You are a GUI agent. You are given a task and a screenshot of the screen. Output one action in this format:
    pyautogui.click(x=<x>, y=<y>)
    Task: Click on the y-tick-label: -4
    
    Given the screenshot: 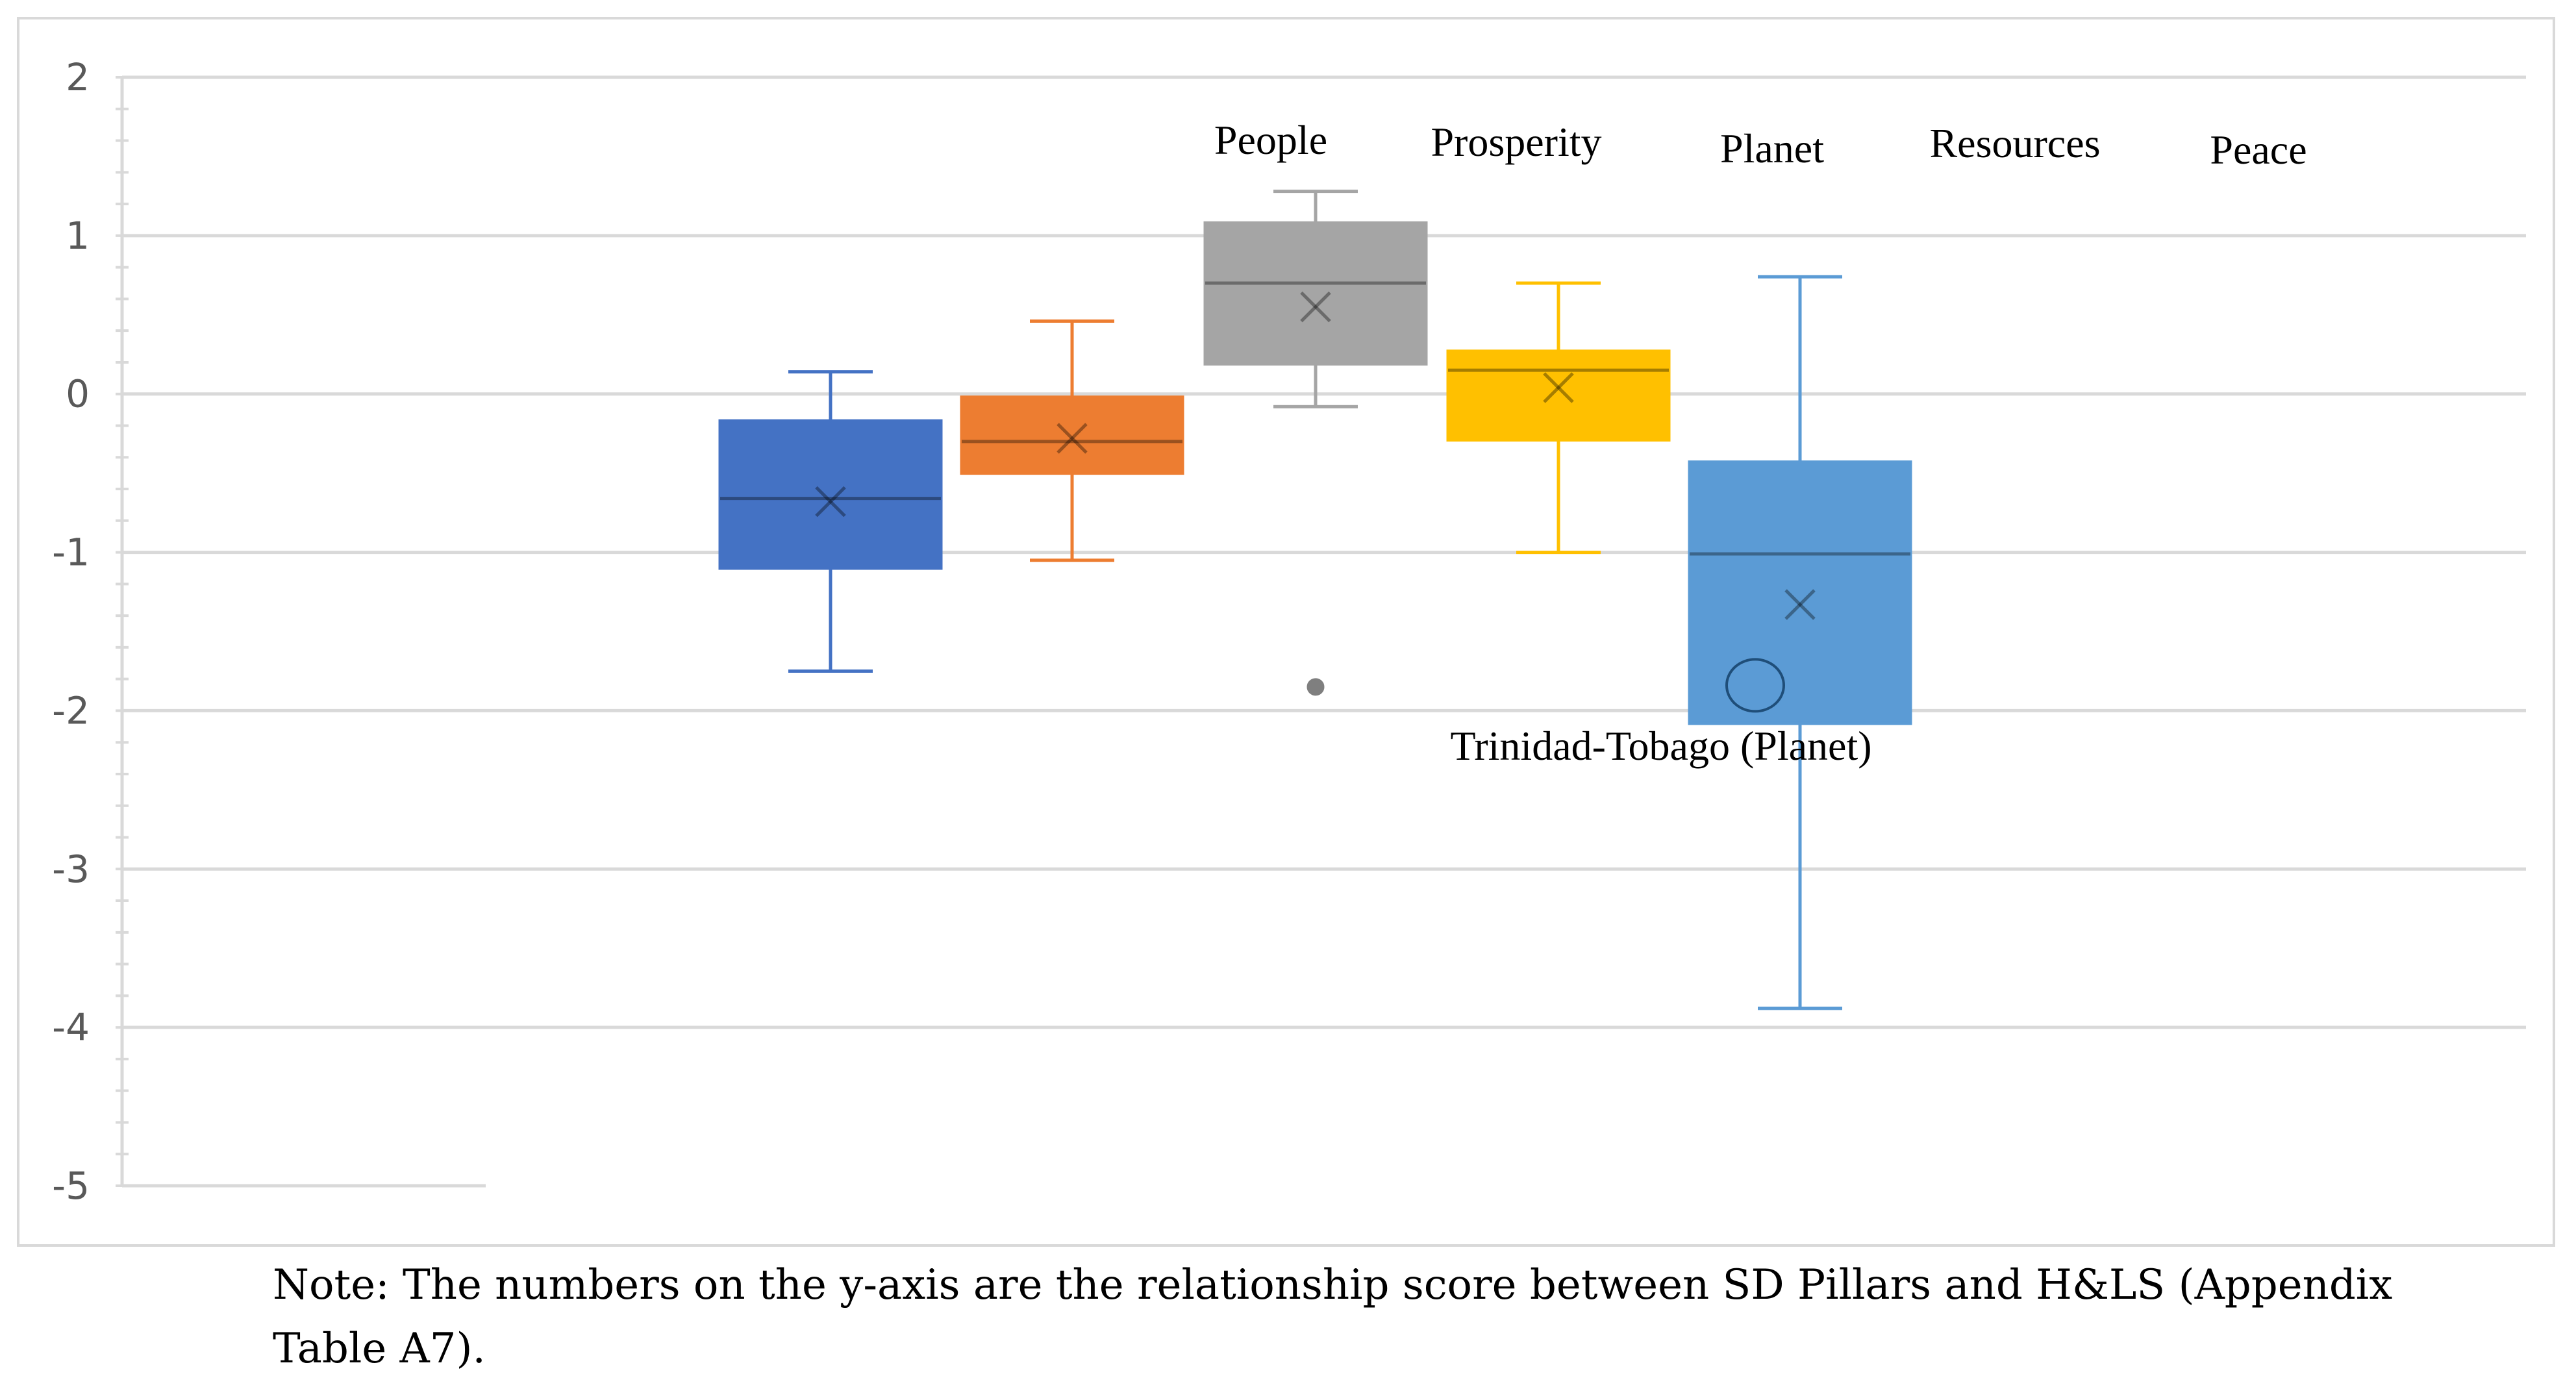 What is the action you would take?
    pyautogui.click(x=71, y=1027)
    